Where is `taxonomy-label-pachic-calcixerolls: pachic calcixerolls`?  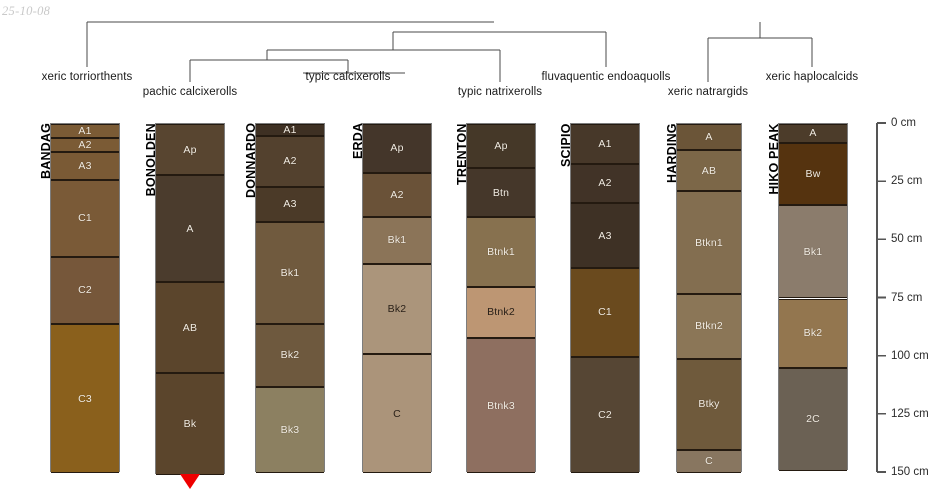
taxonomy-label-pachic-calcixerolls: pachic calcixerolls is located at coordinates (190, 92).